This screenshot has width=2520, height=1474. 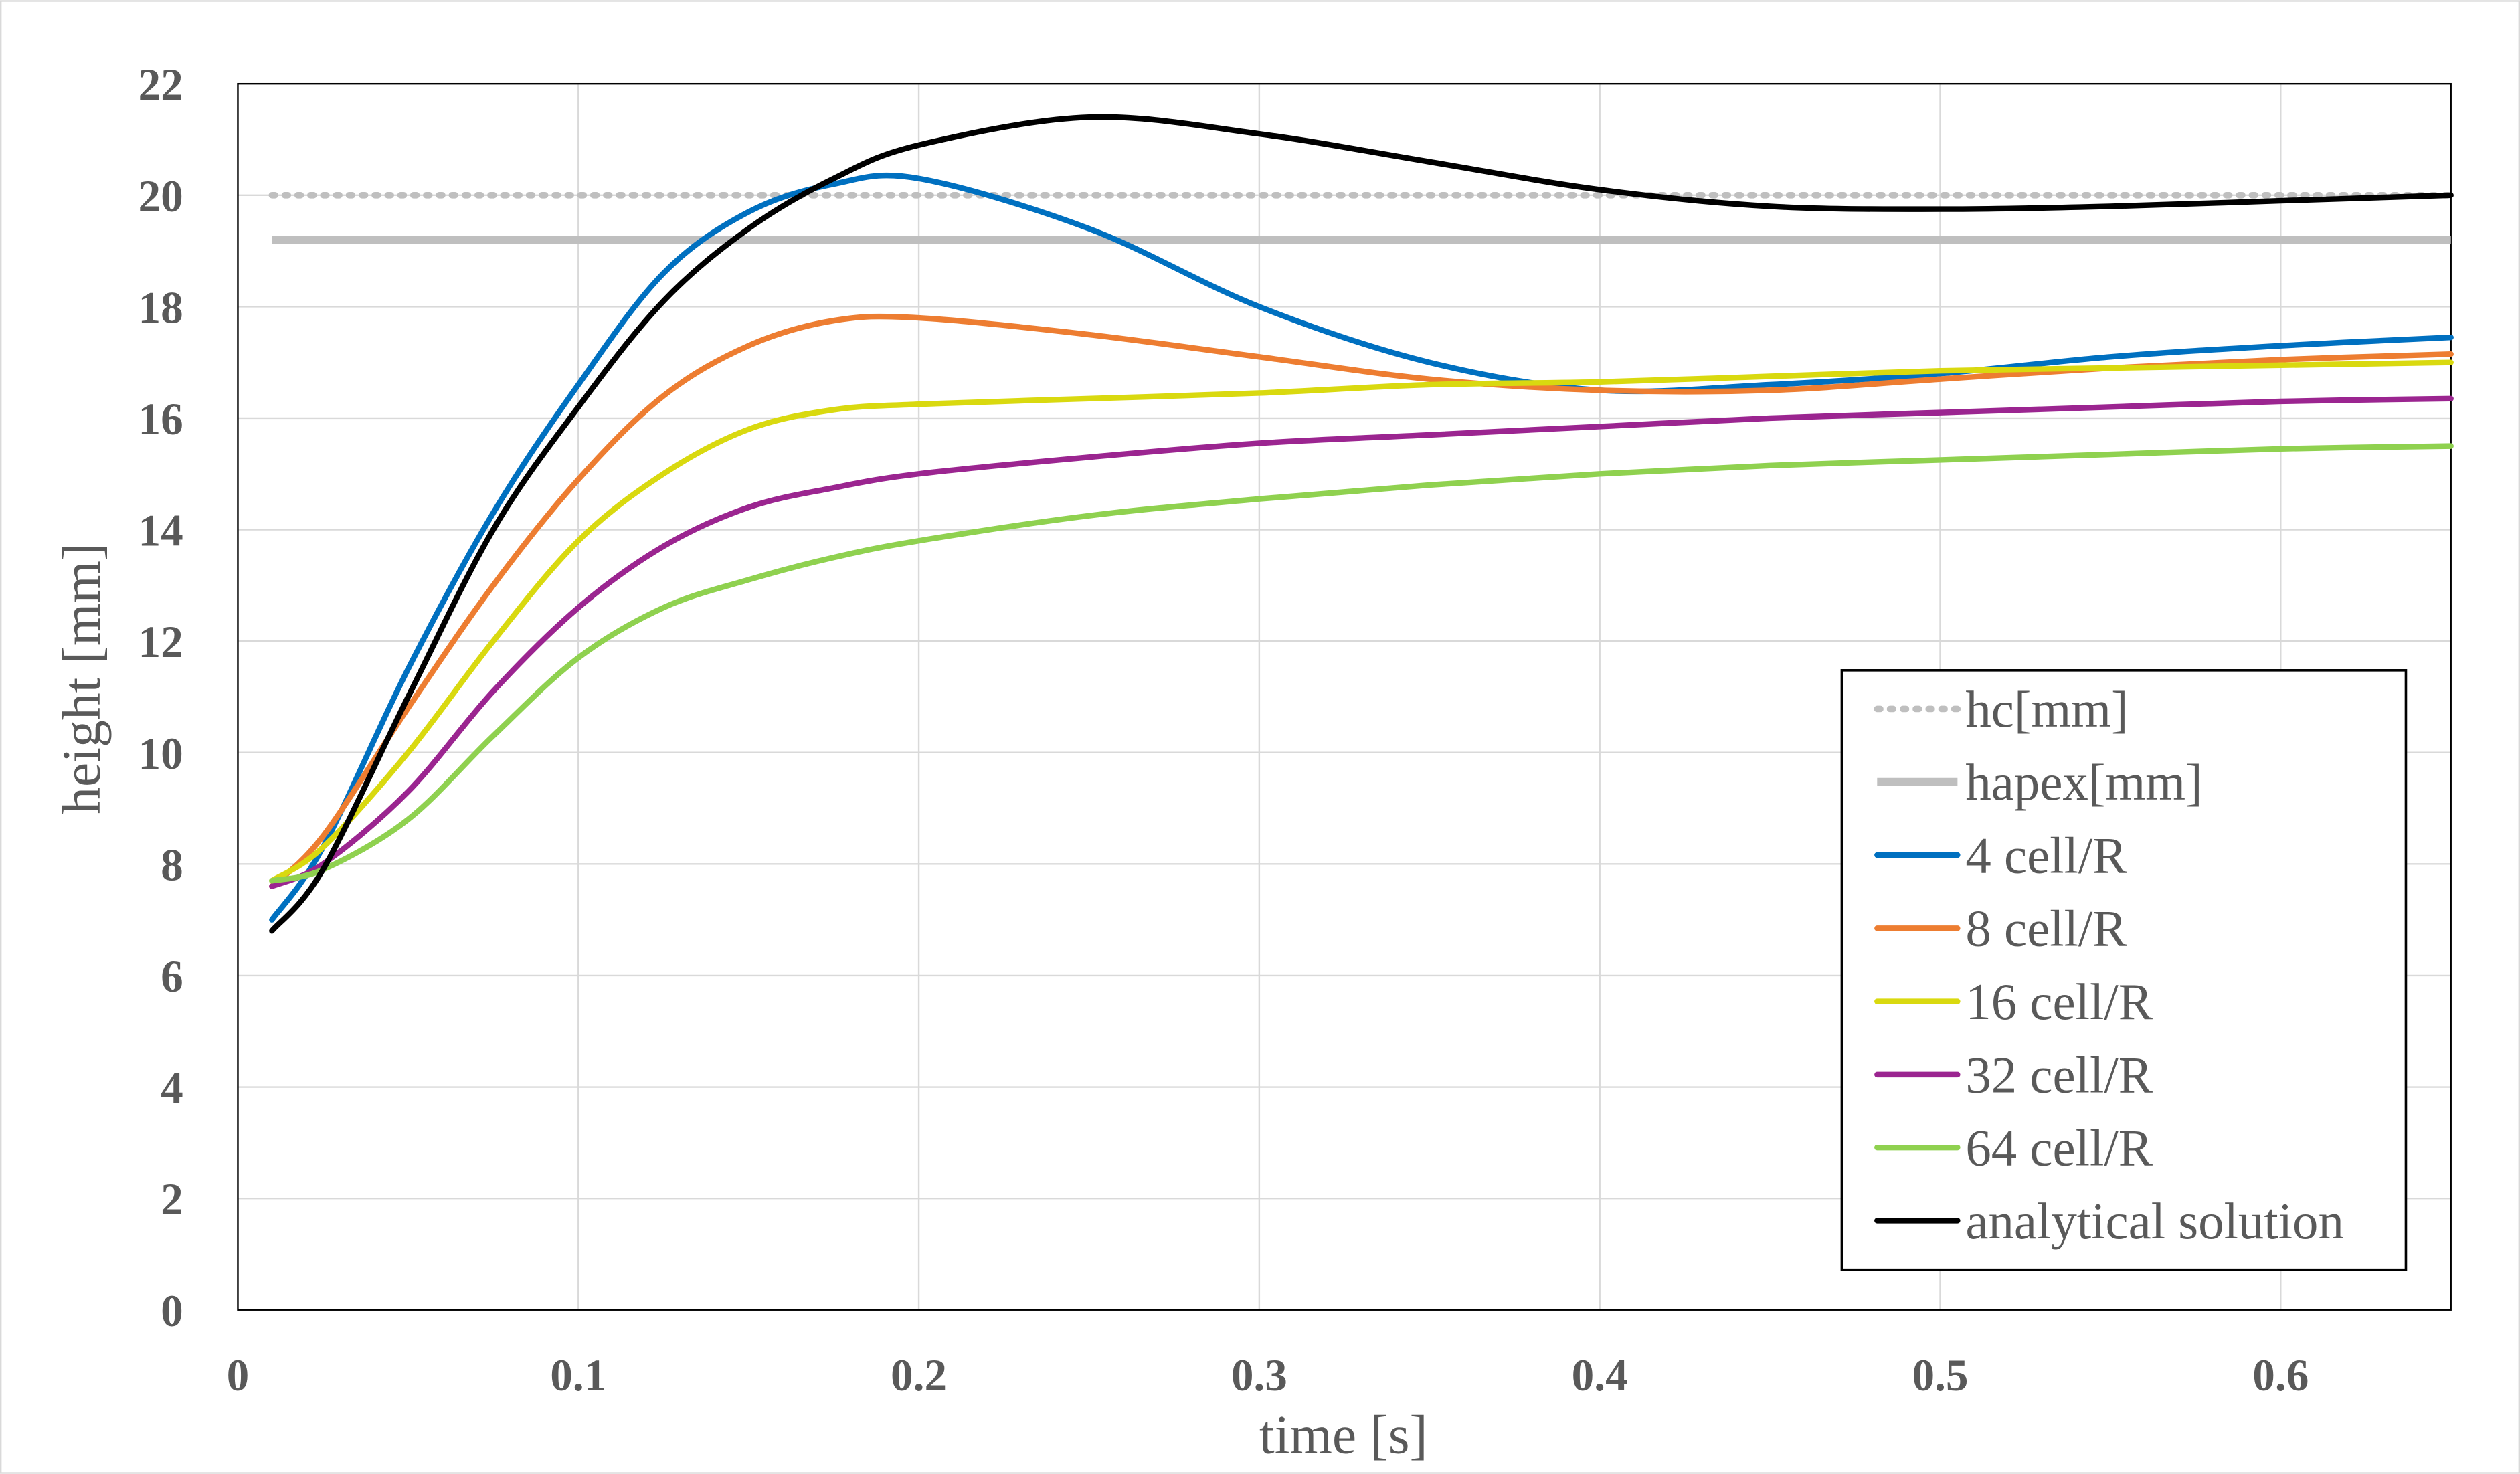 I want to click on legend-label: 64 cell/R, so click(x=2059, y=1148).